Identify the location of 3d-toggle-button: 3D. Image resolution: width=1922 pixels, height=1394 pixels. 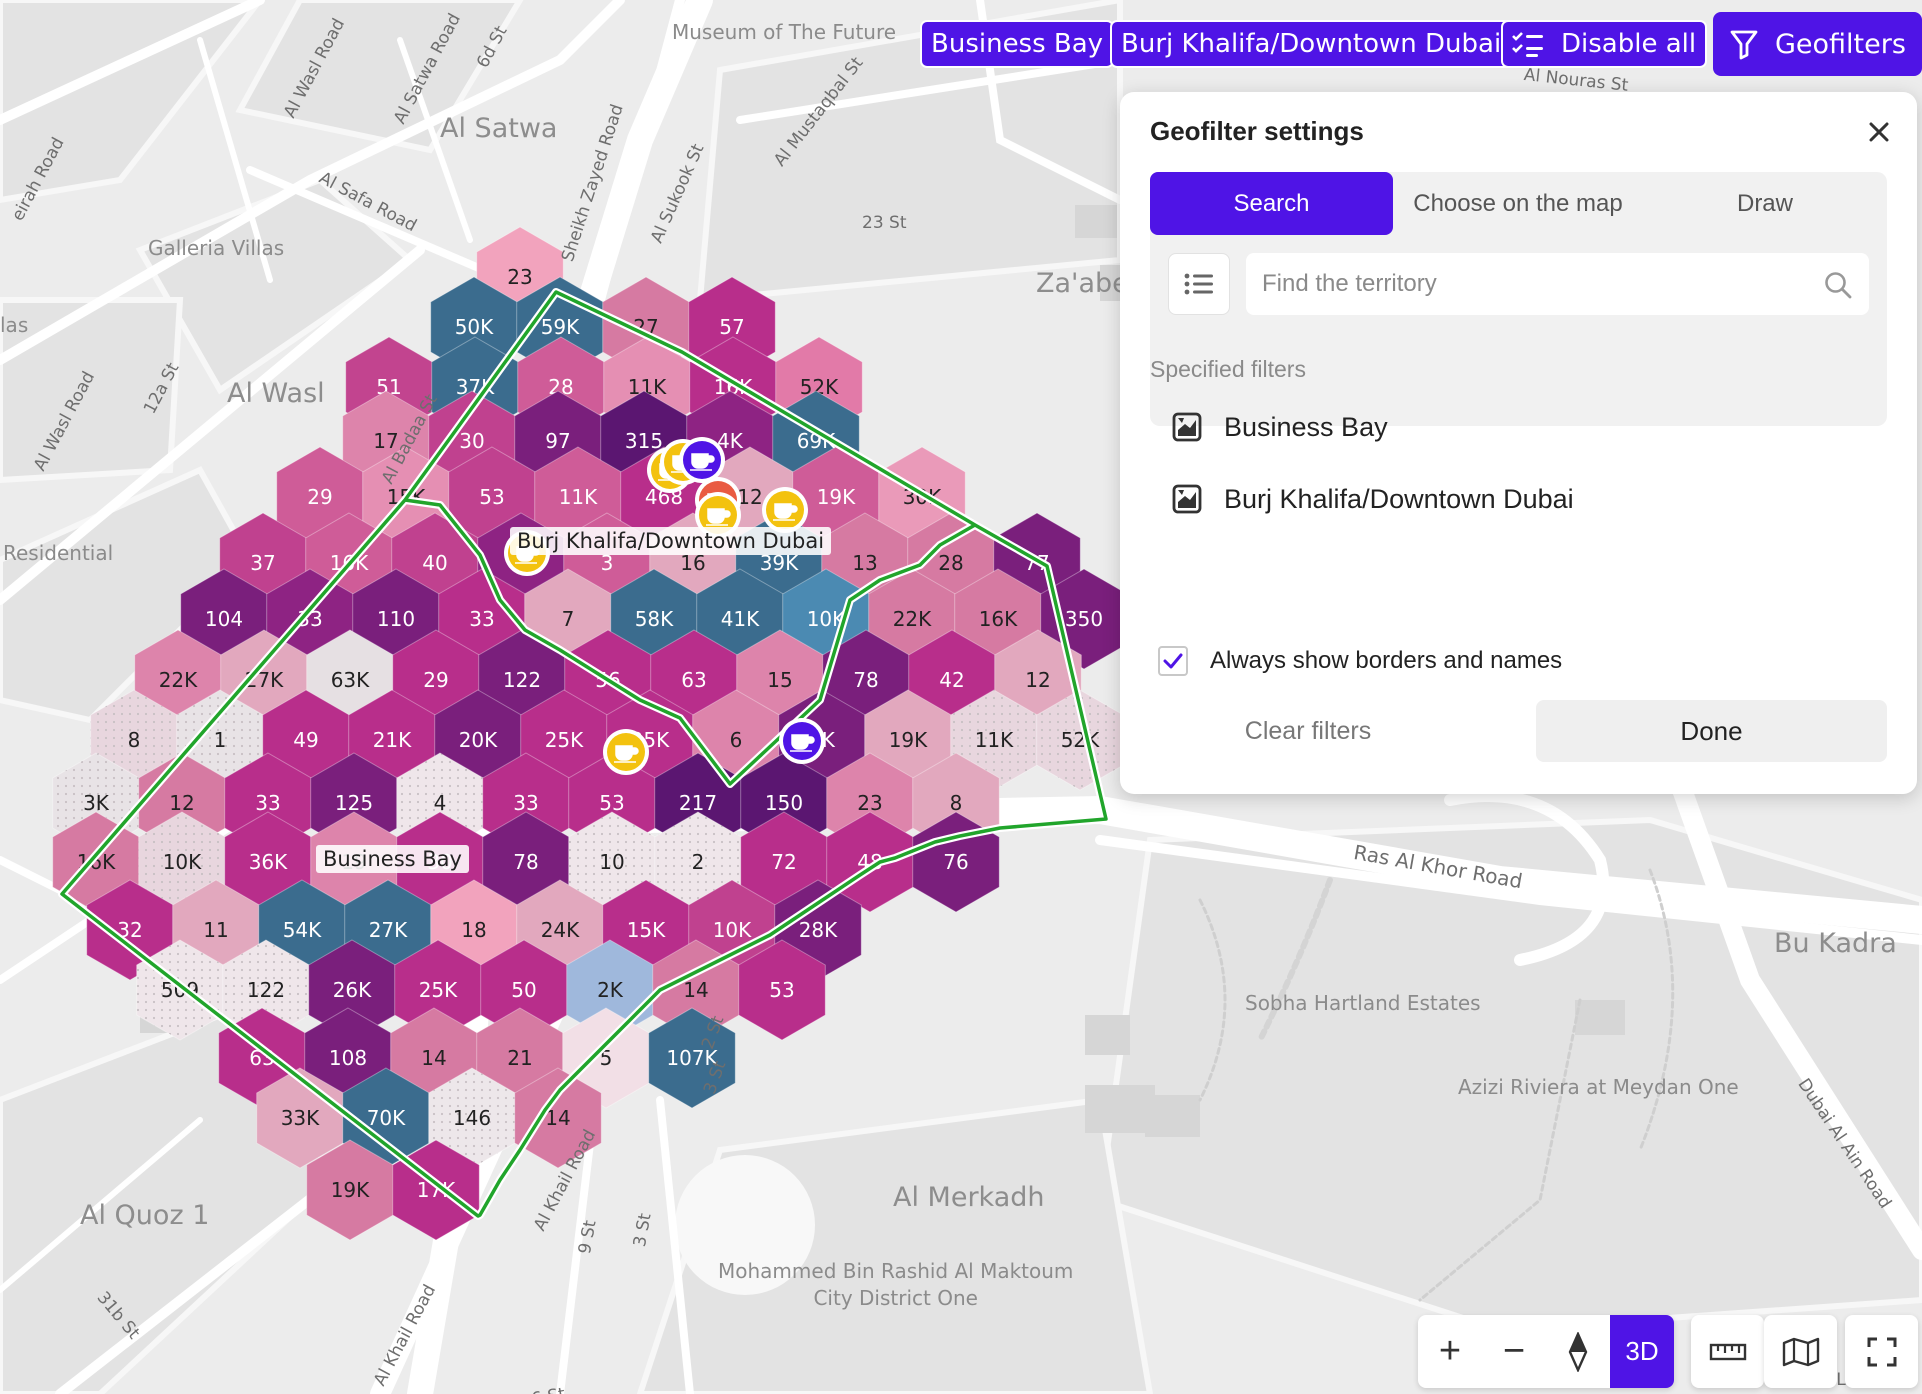
(1642, 1351).